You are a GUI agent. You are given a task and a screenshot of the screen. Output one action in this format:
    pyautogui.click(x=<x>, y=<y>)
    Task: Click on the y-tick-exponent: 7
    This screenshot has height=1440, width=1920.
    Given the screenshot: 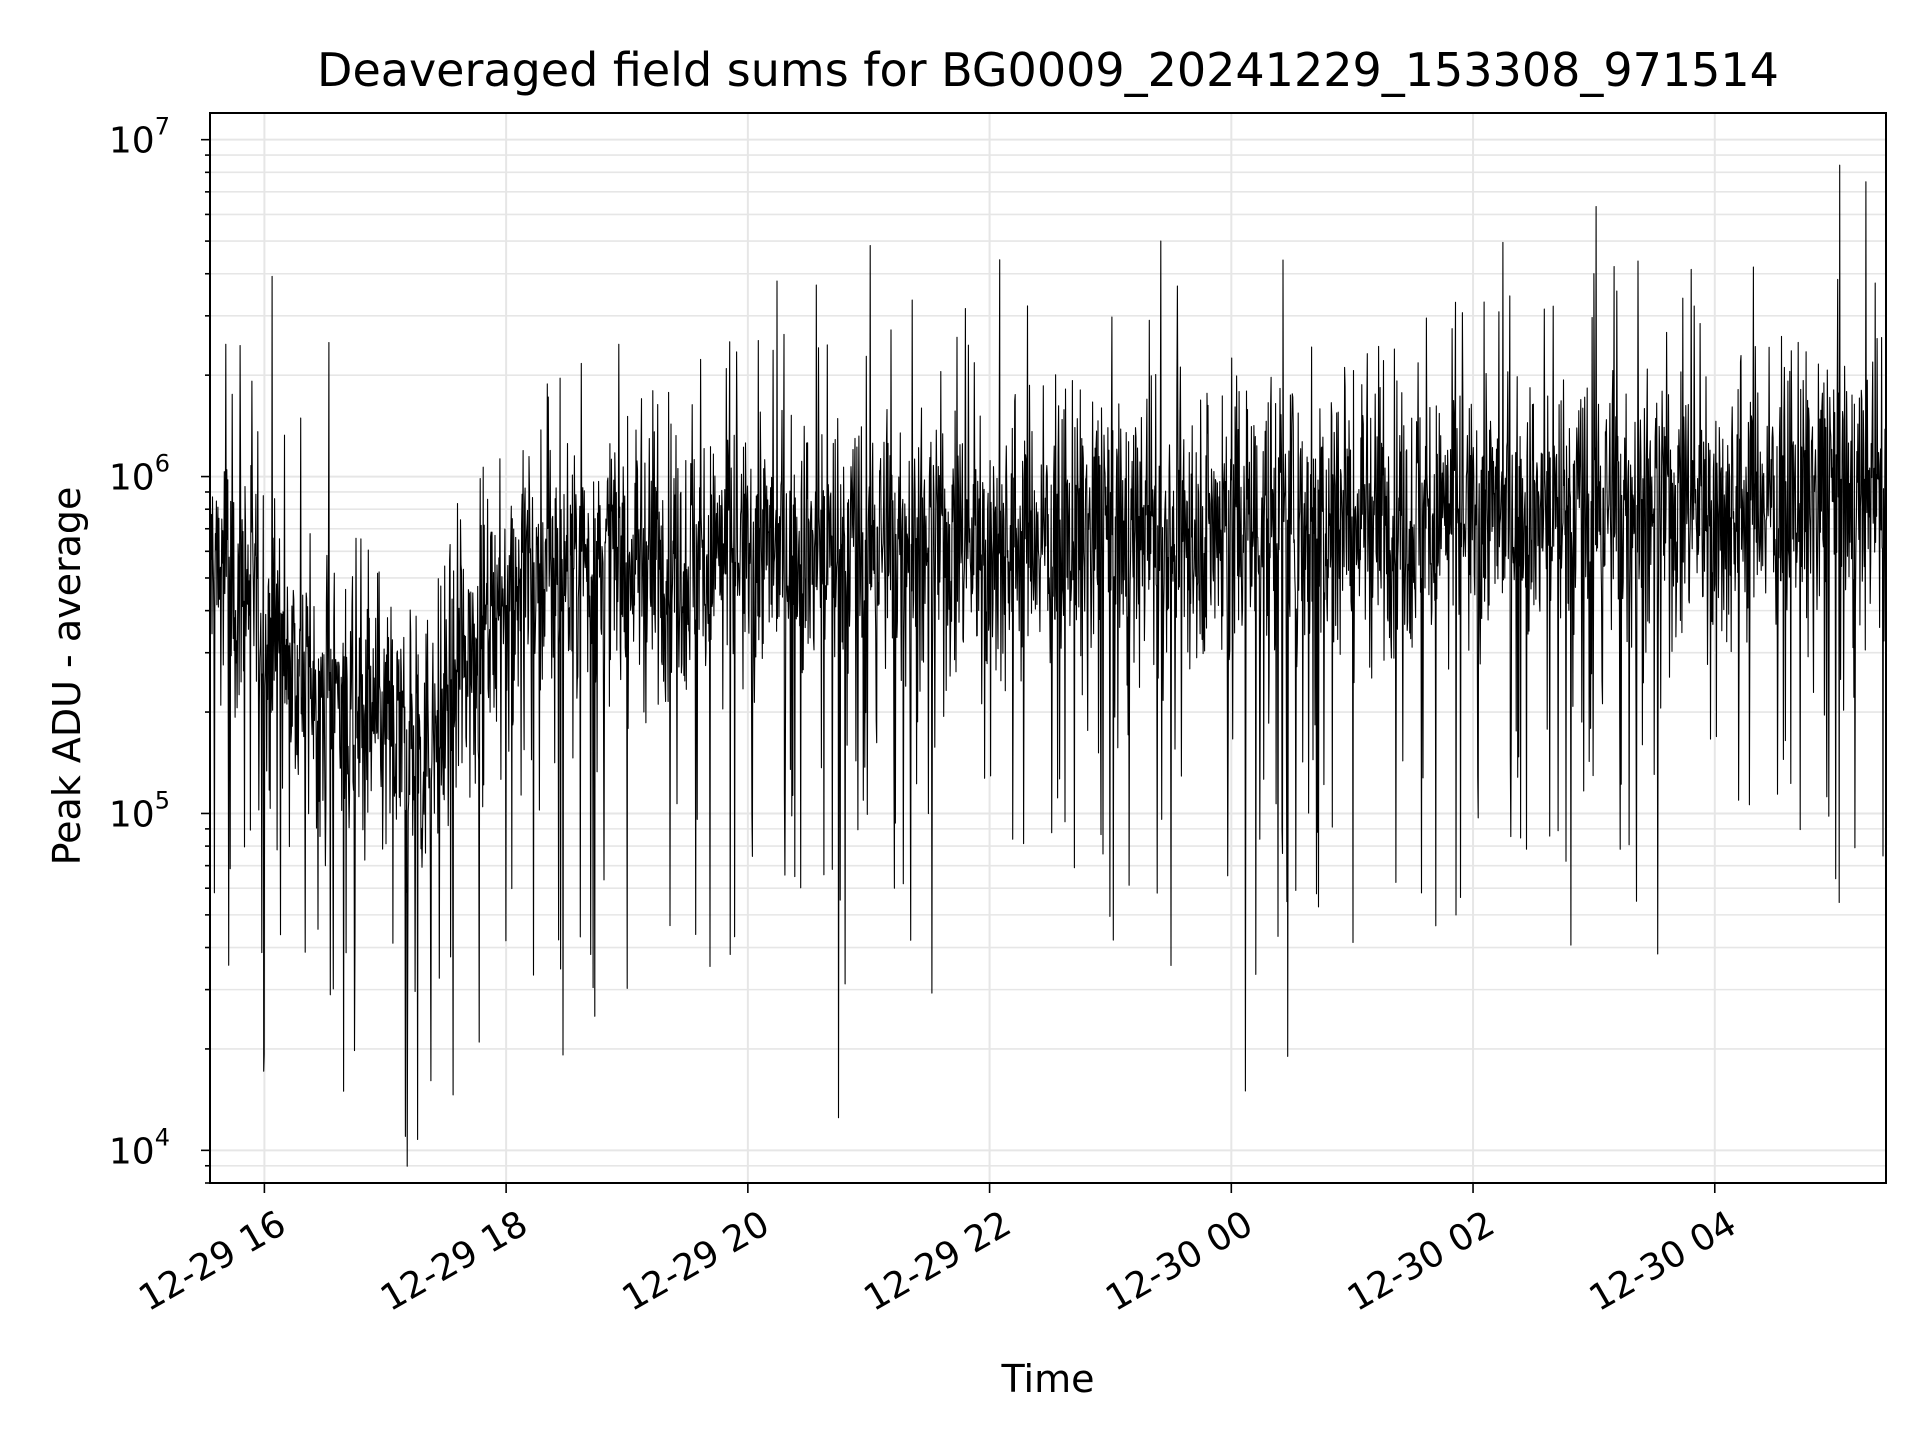 What is the action you would take?
    pyautogui.click(x=162, y=127)
    